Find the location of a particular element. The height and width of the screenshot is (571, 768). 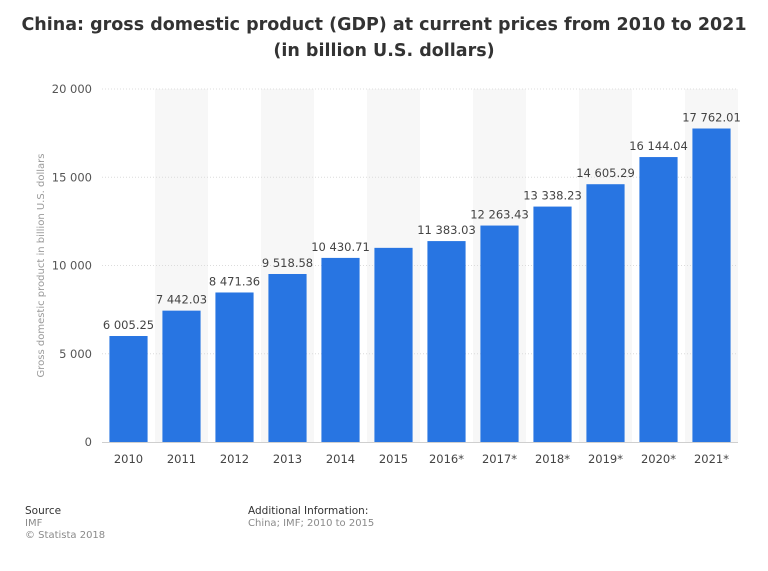

additional-info-text: China; IMF; 2010 to 2015 is located at coordinates (311, 523).